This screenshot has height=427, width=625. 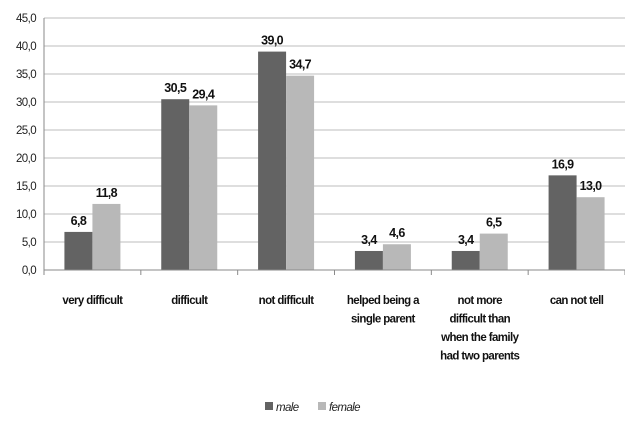 I want to click on data-label-female: 4,6, so click(x=397, y=233).